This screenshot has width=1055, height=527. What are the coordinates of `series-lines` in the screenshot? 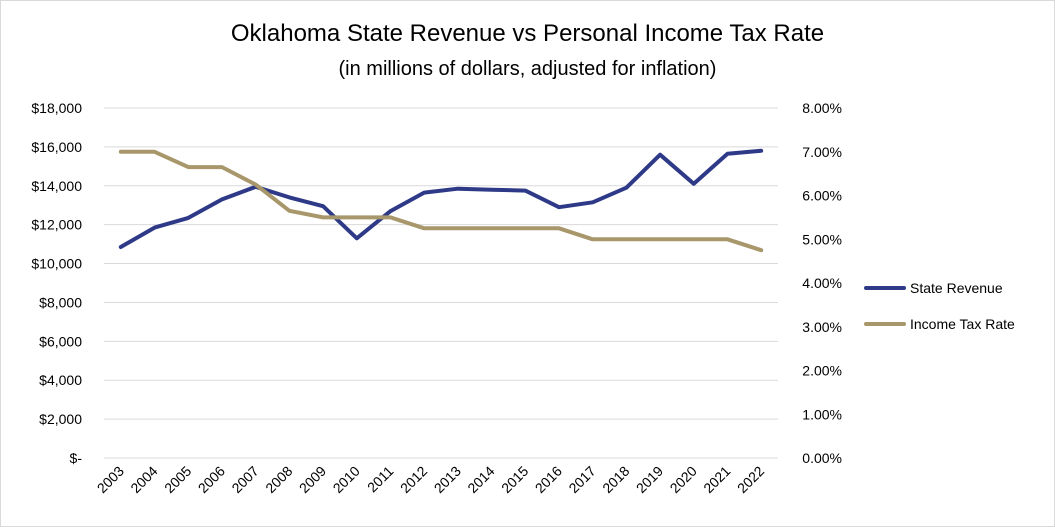 It's located at (441, 200).